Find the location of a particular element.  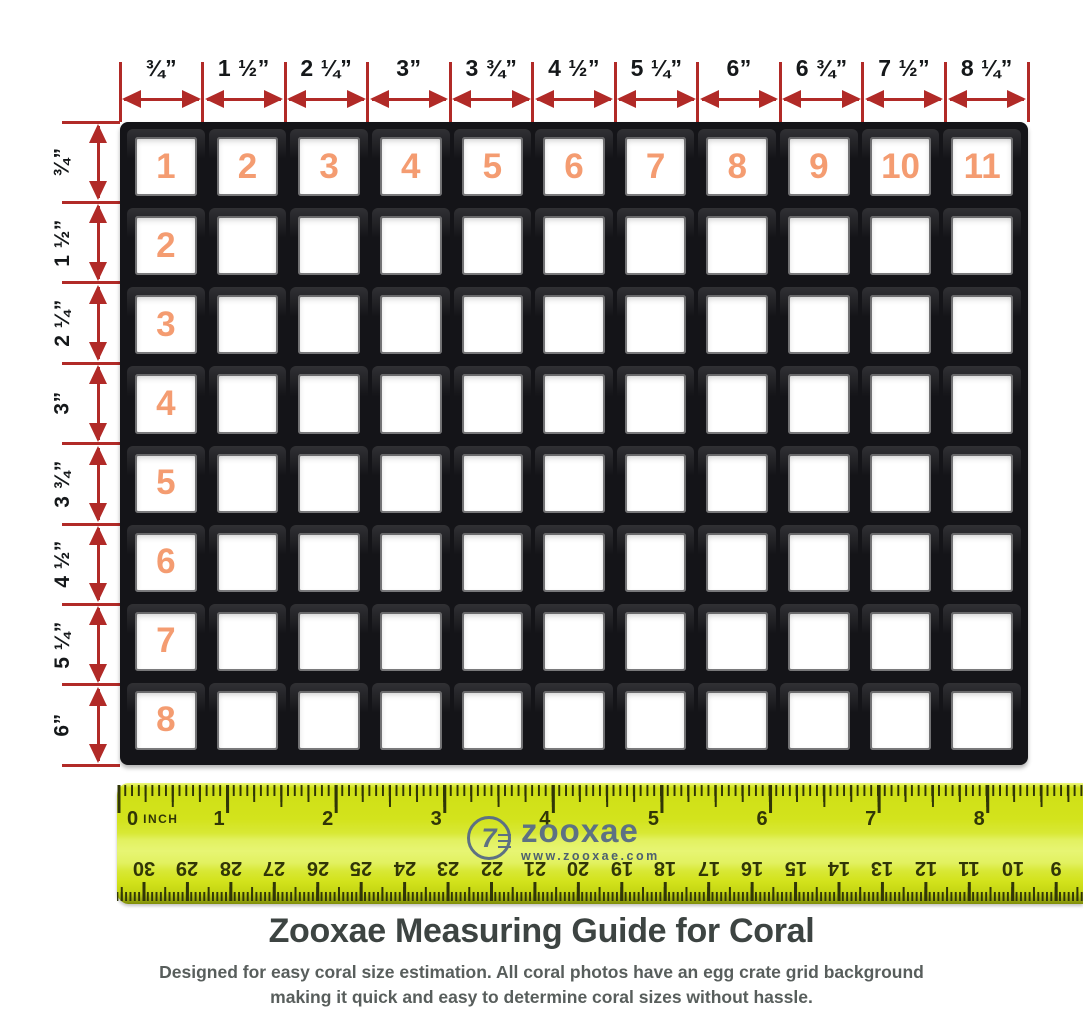

left-measurement-label: 5 ¼” is located at coordinates (62, 644).